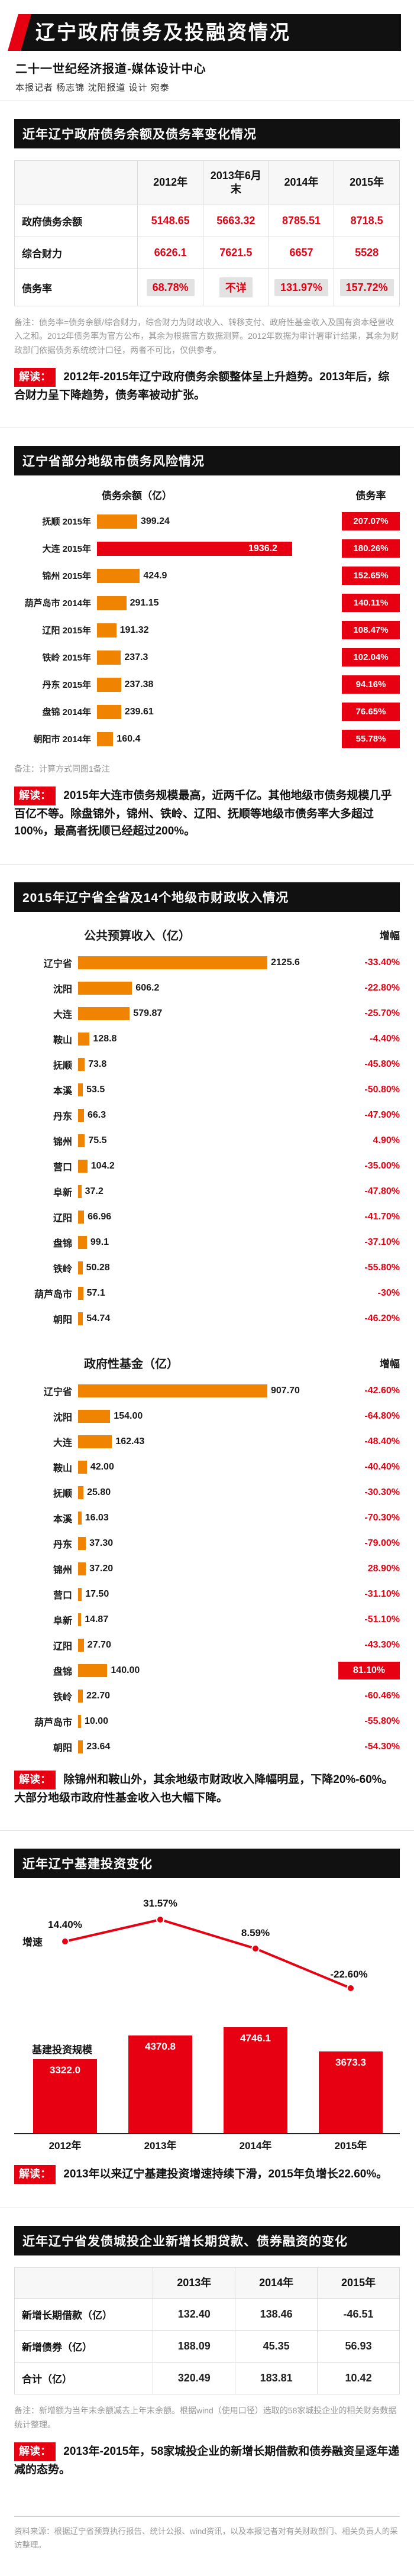 The width and height of the screenshot is (414, 2576). Describe the element at coordinates (208, 1294) in the screenshot. I see `bar-track: 57.1` at that location.